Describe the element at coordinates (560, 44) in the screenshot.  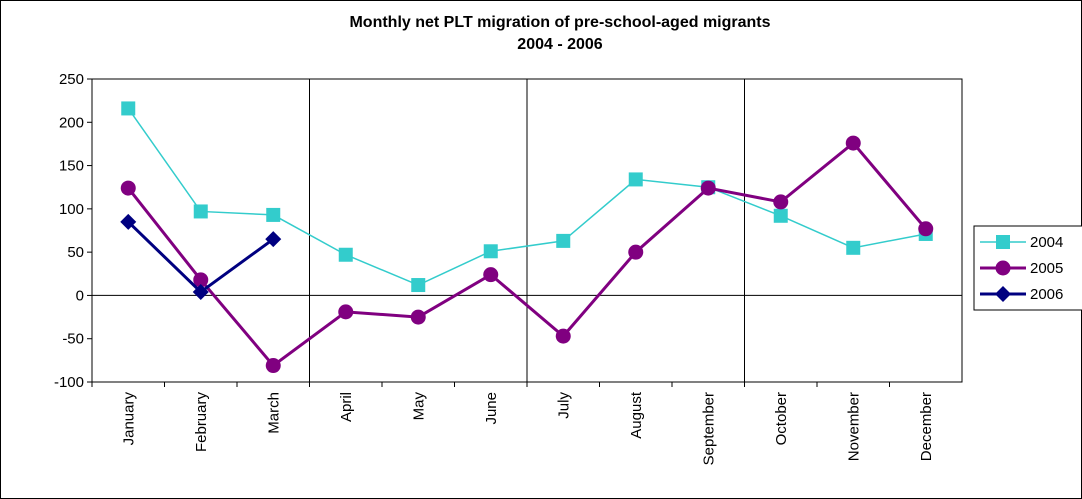
I see `chart-subtitle: 2004 - 2006` at that location.